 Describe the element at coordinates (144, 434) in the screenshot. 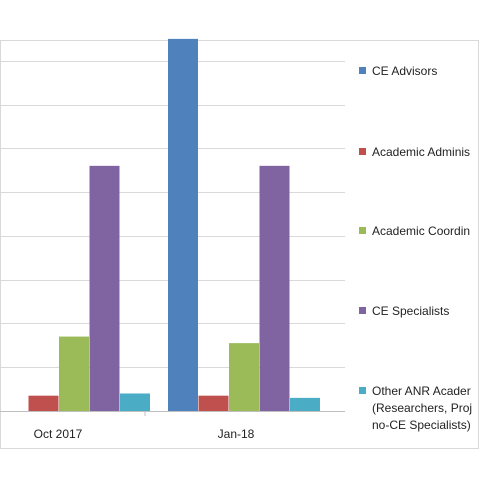

I see `x-tick-labels: Oct 2017 Jan-18` at that location.